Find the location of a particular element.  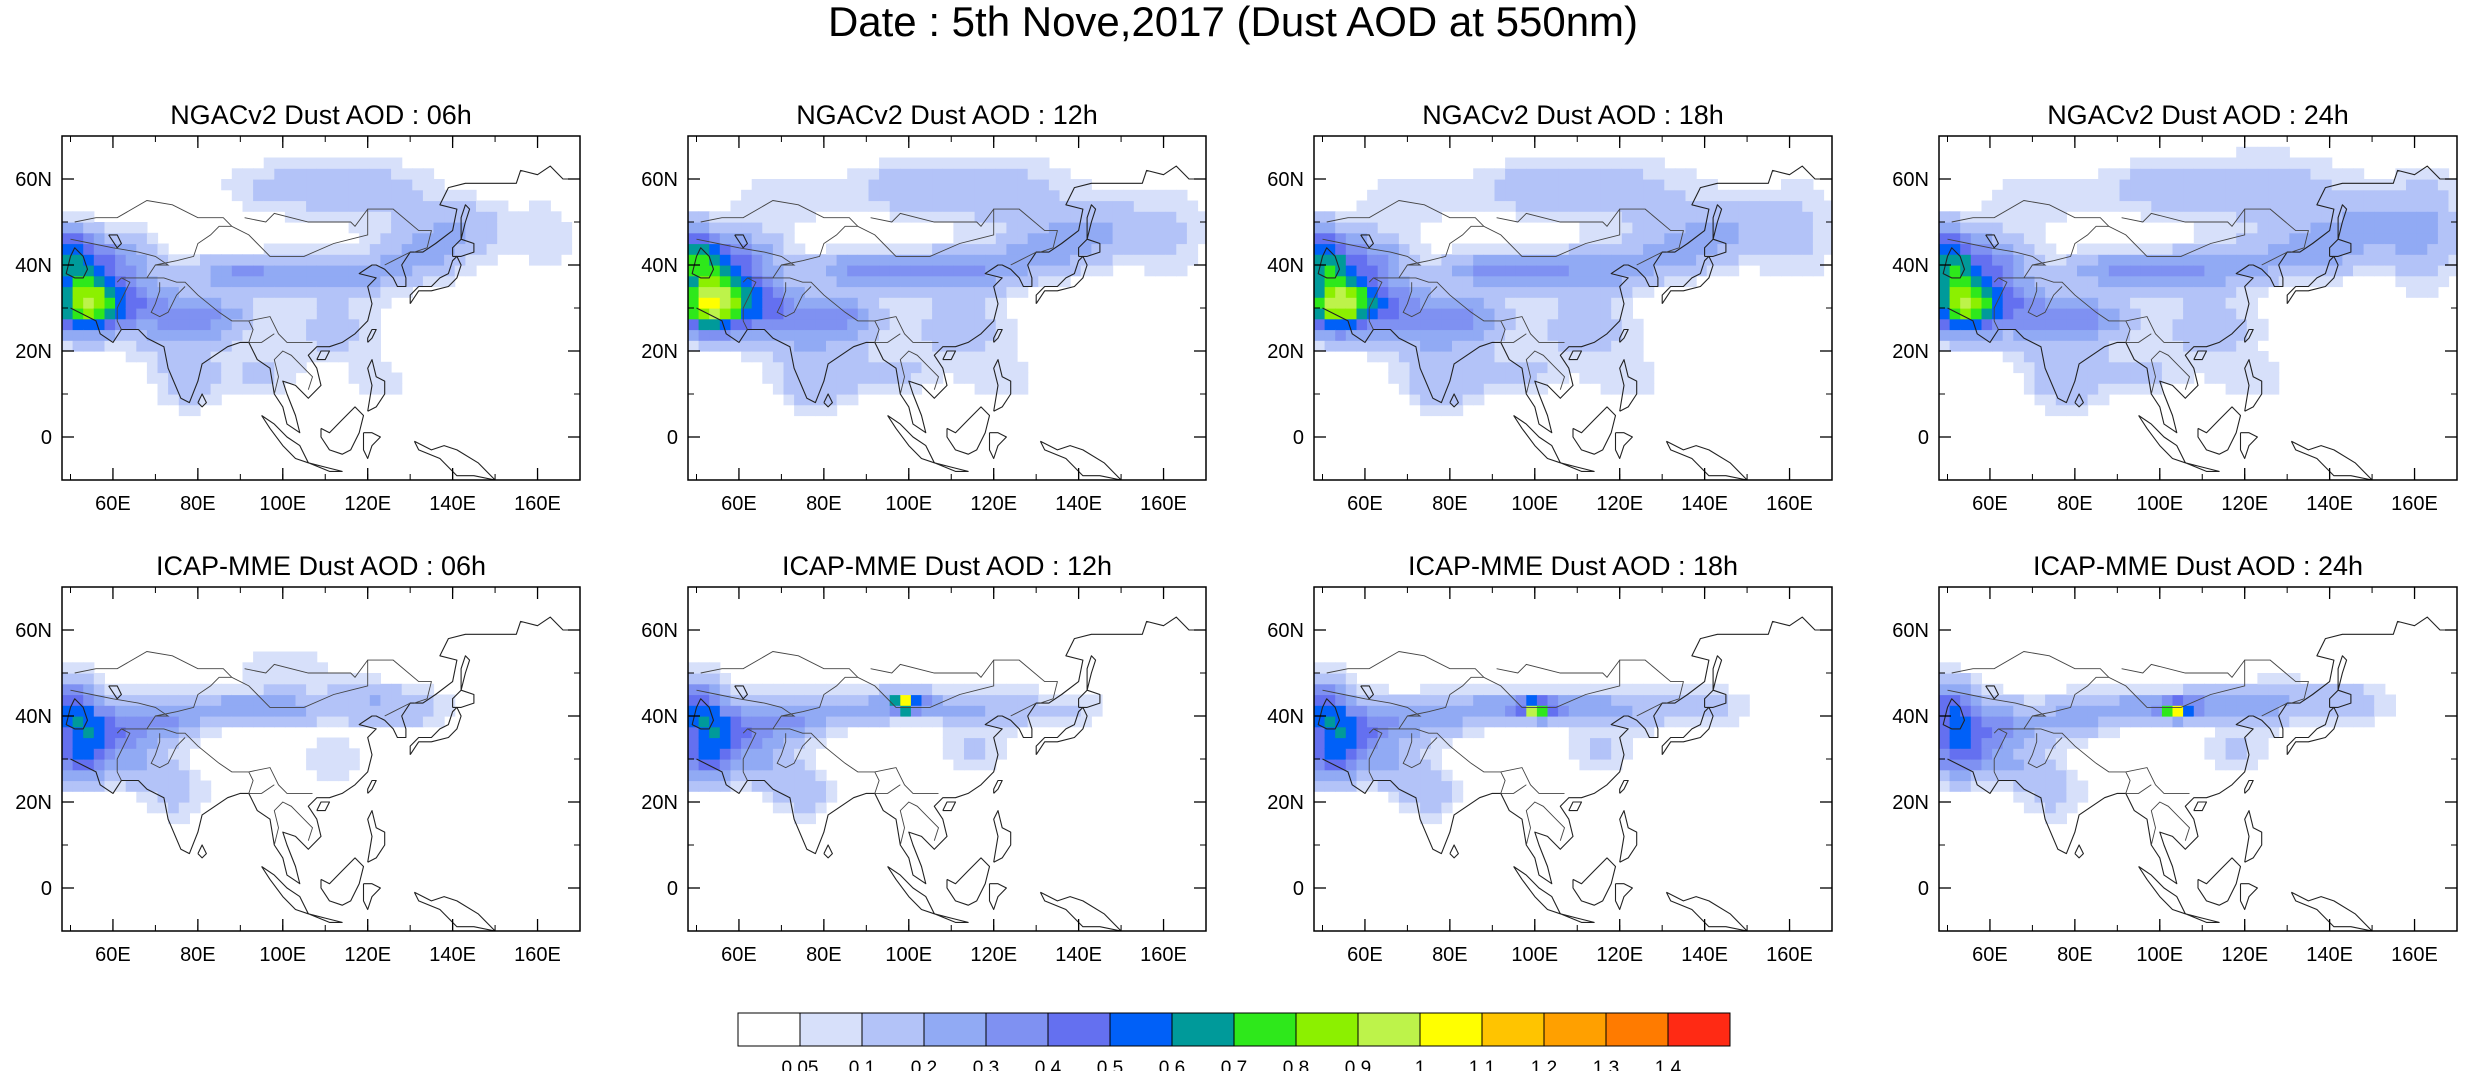

lon-tick-label: 120E is located at coordinates (367, 504).